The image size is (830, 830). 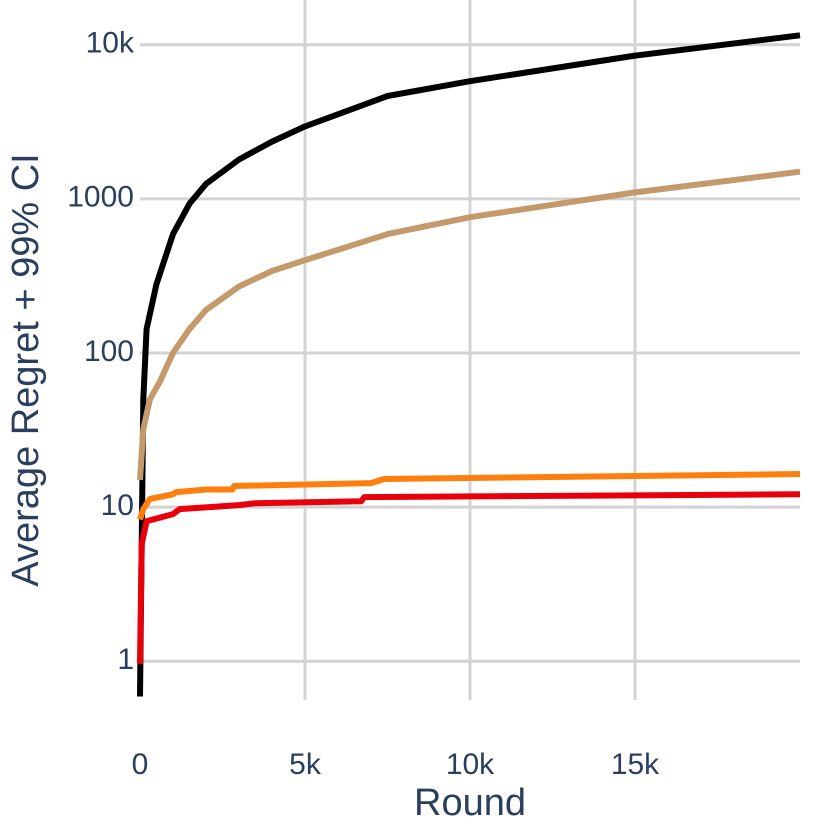 What do you see at coordinates (469, 496) in the screenshot?
I see `series-line` at bounding box center [469, 496].